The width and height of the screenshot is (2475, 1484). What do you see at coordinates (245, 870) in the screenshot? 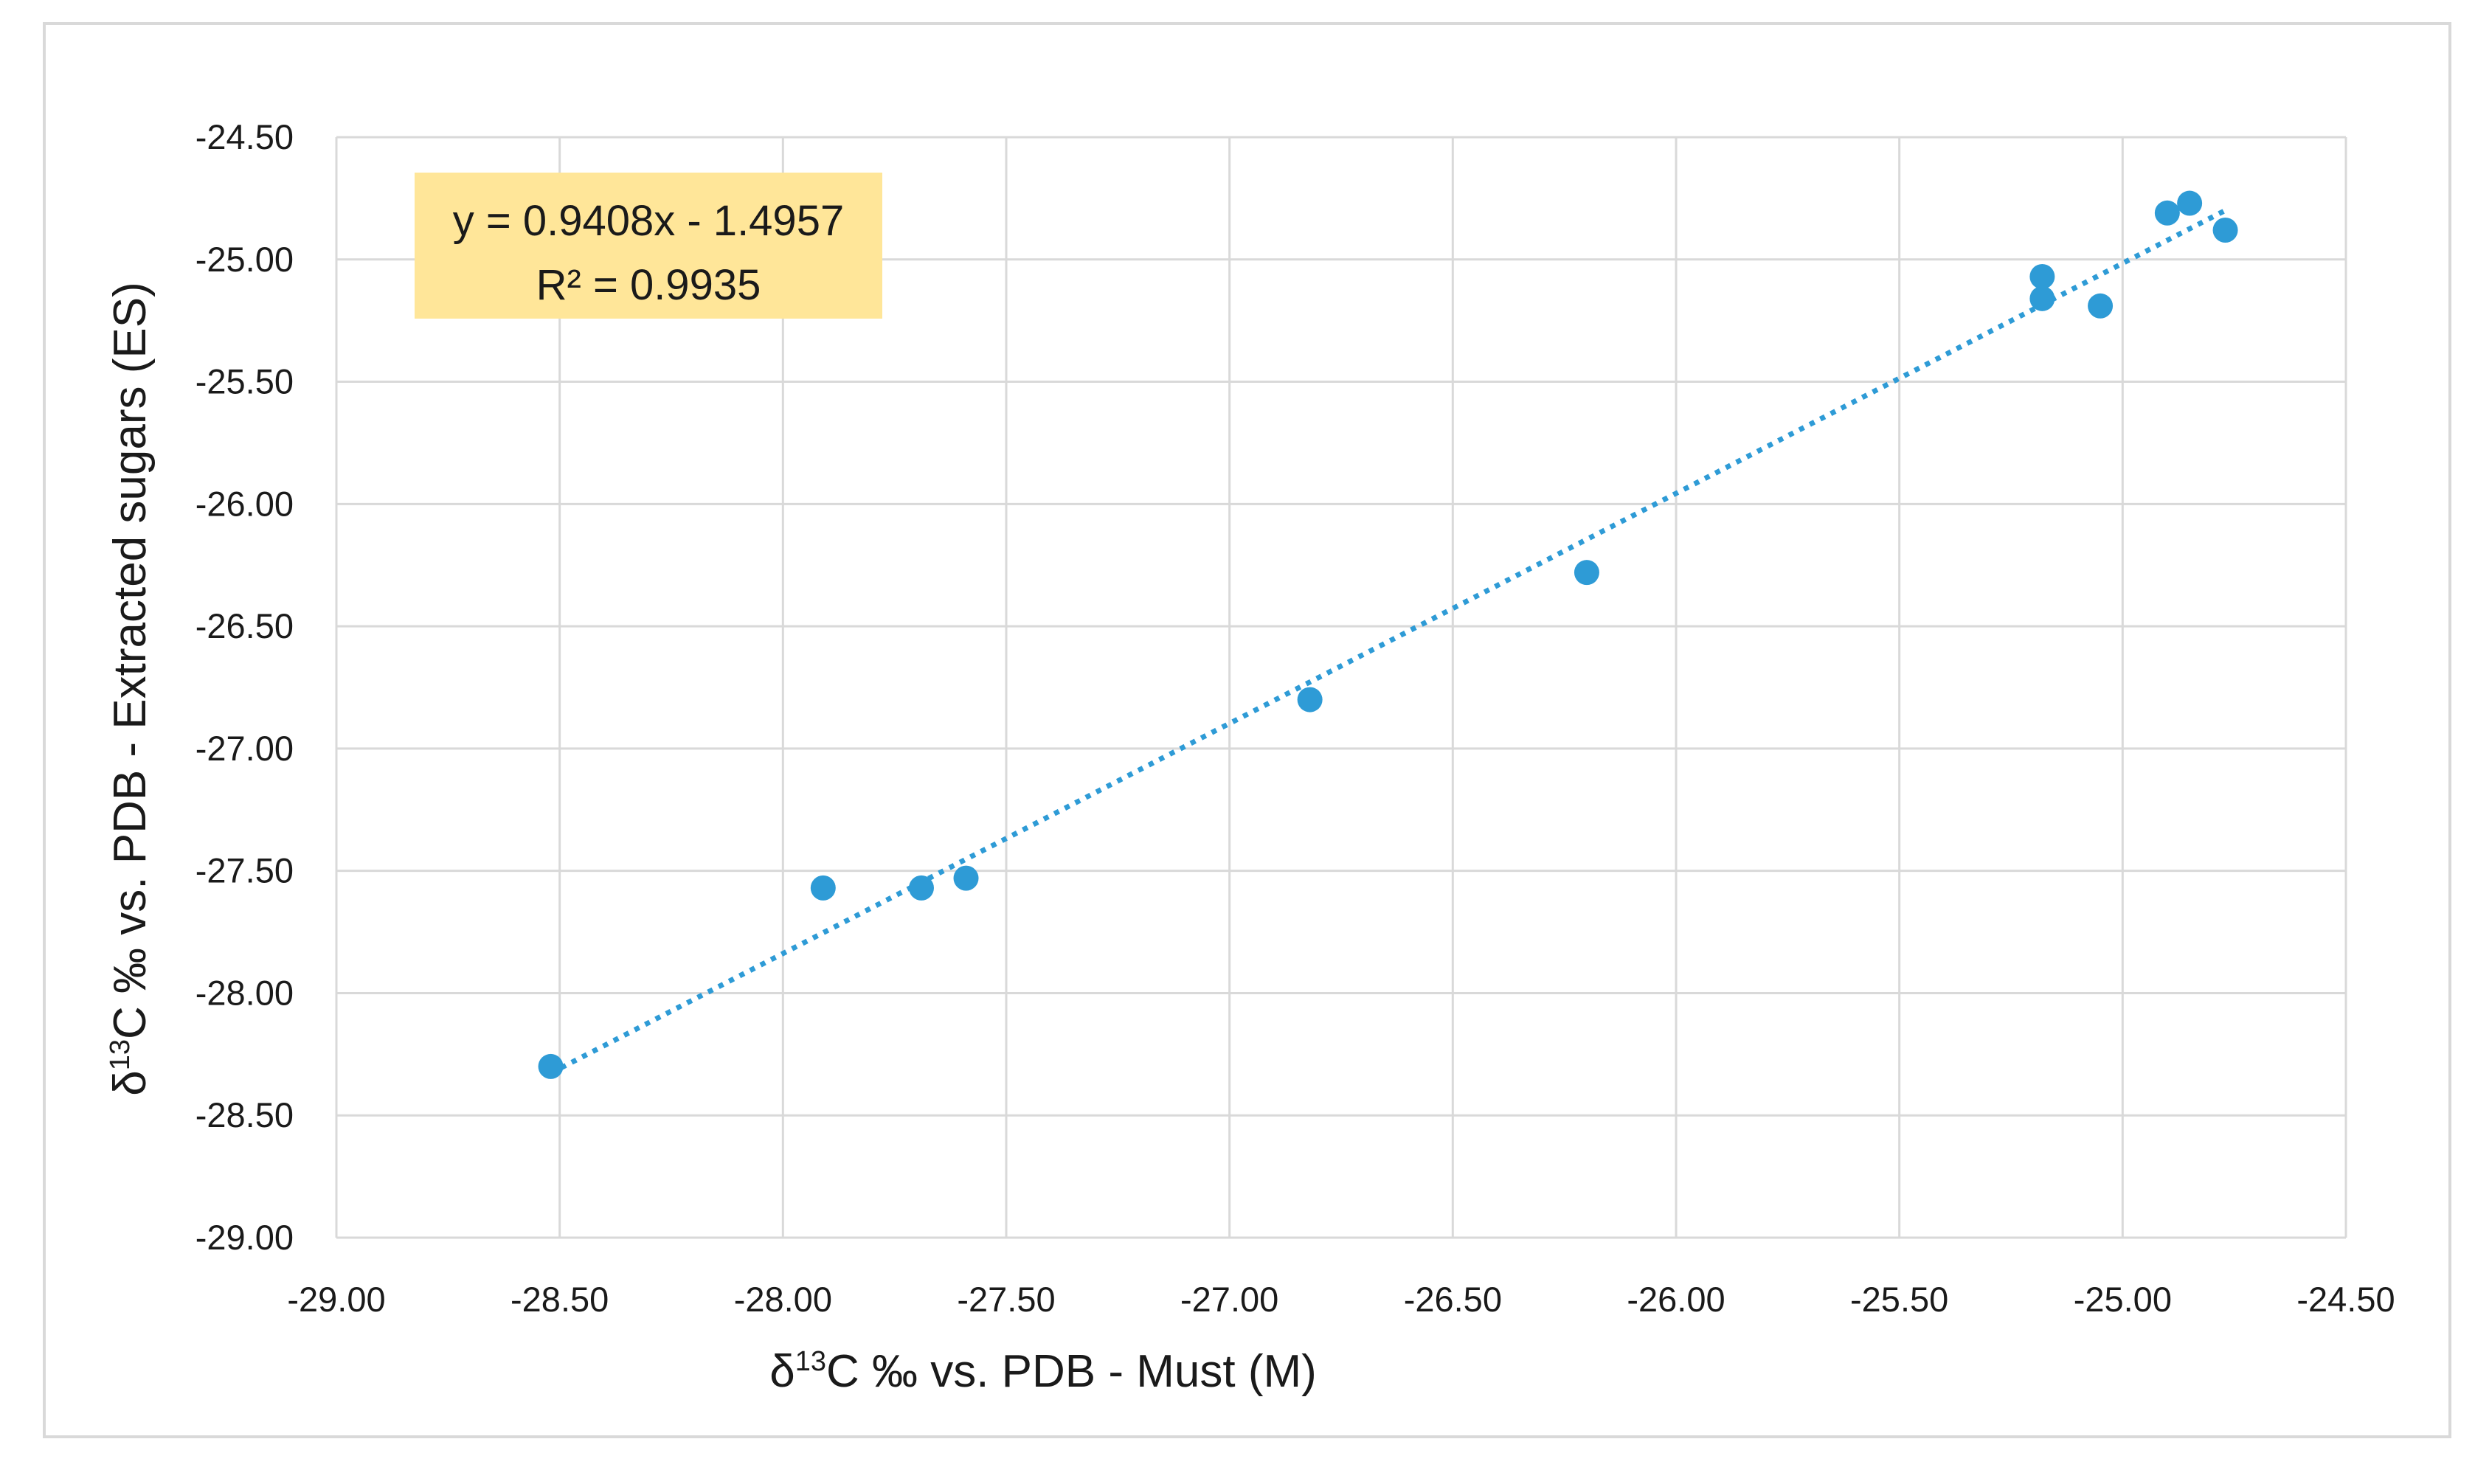
I see `y-tick-label: -27.50` at bounding box center [245, 870].